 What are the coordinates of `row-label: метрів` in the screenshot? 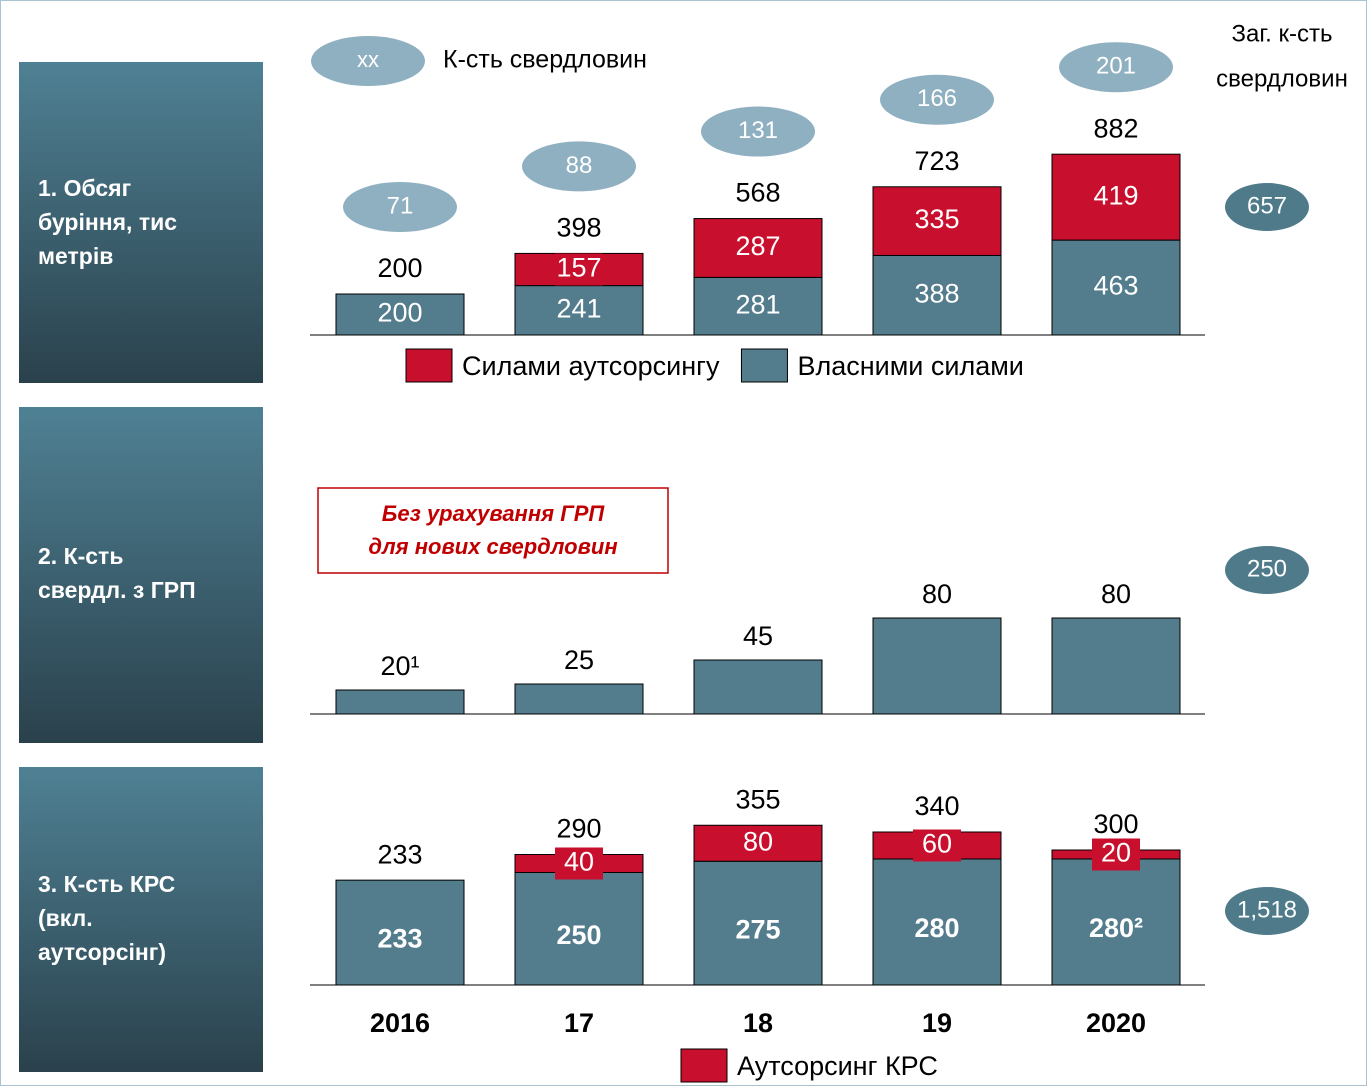 It's located at (75, 256).